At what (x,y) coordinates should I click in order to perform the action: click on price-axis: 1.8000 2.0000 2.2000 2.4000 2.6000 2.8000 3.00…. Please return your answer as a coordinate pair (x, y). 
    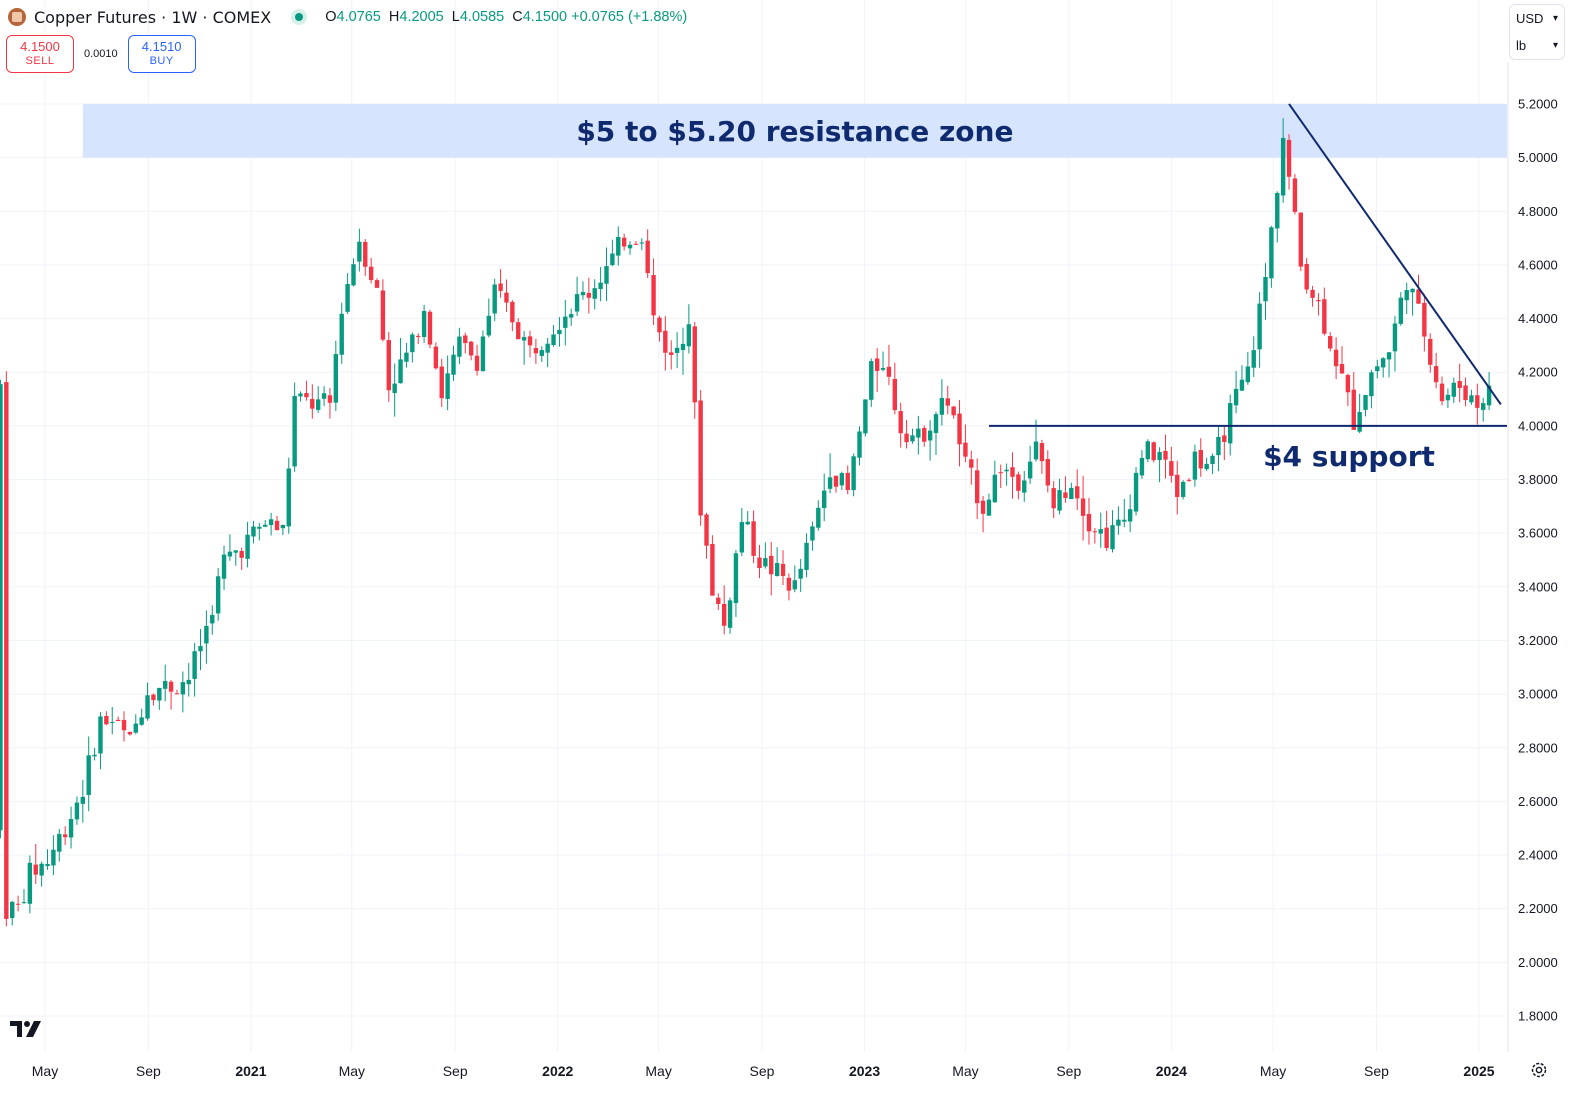
    Looking at the image, I should click on (1538, 559).